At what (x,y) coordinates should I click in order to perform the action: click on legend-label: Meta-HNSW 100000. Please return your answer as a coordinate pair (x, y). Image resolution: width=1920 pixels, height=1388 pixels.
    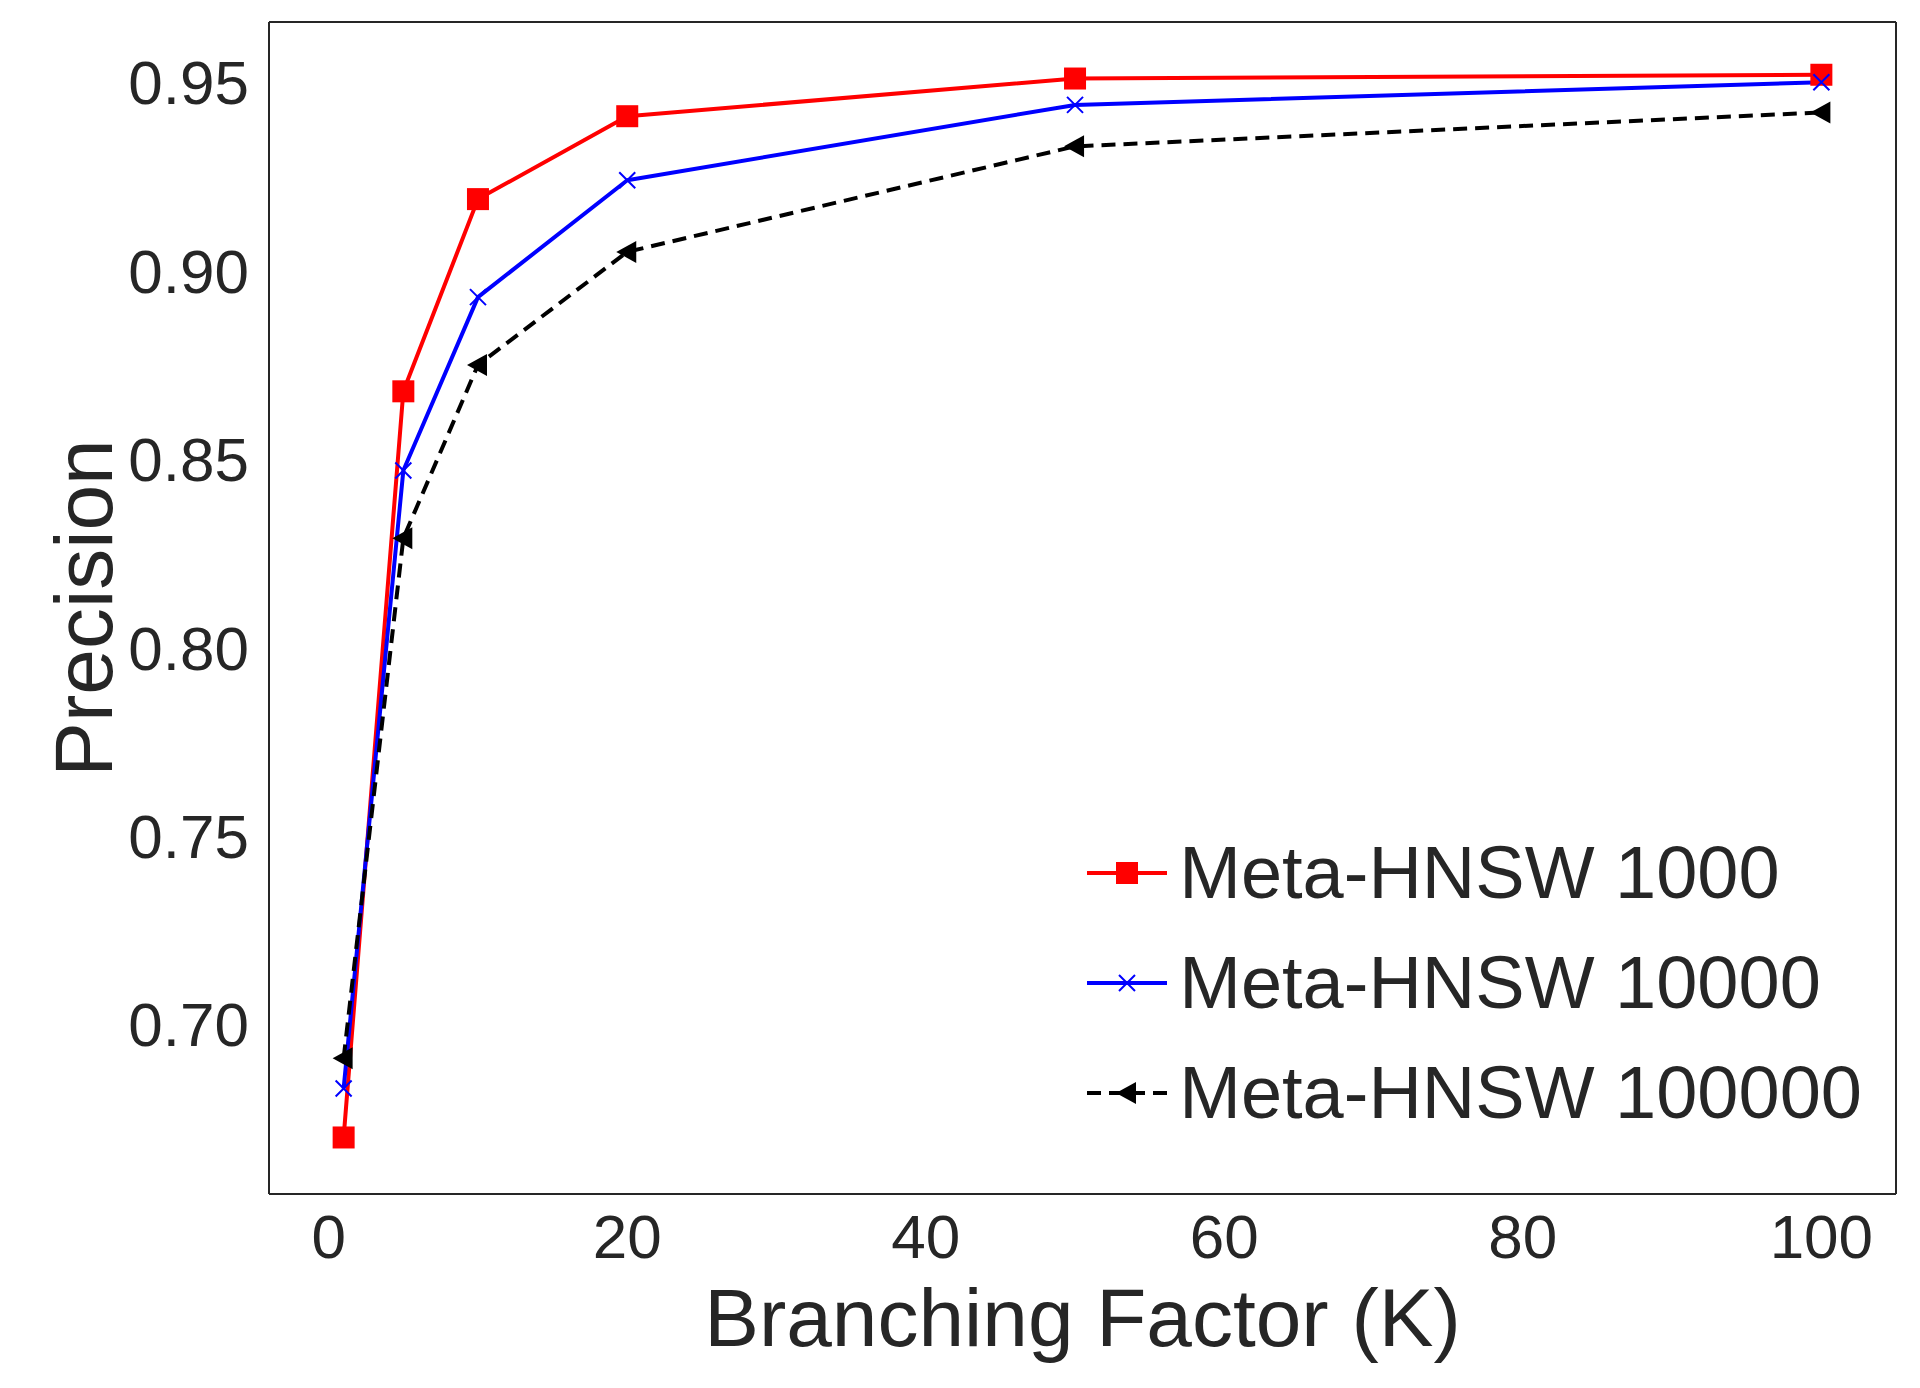
    Looking at the image, I should click on (1520, 1093).